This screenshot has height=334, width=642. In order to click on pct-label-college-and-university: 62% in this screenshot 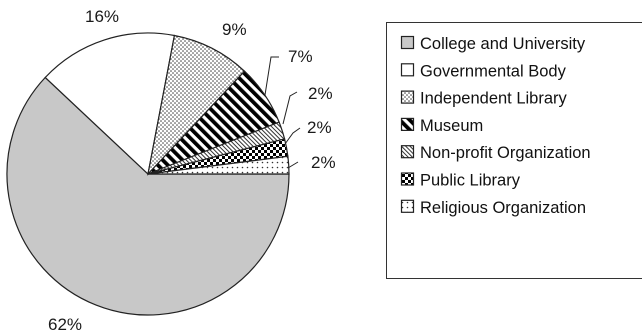, I will do `click(65, 324)`.